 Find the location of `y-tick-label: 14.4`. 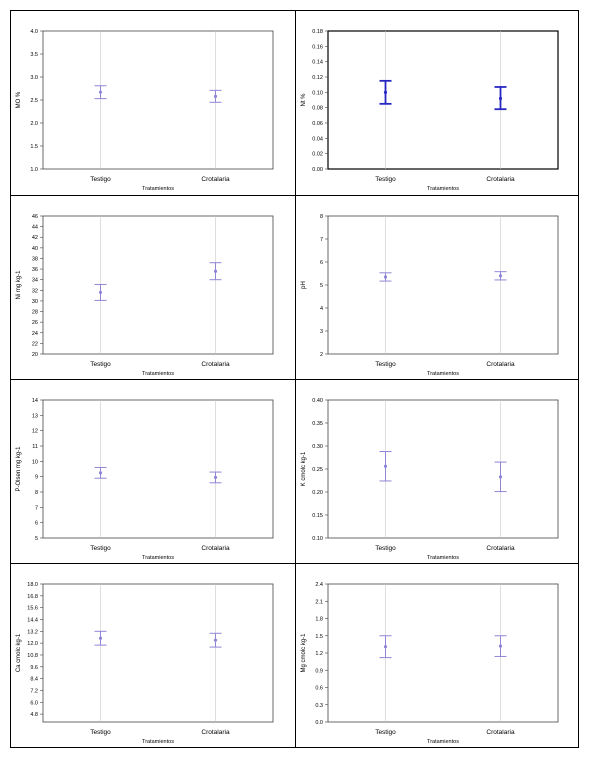

y-tick-label: 14.4 is located at coordinates (32, 620).